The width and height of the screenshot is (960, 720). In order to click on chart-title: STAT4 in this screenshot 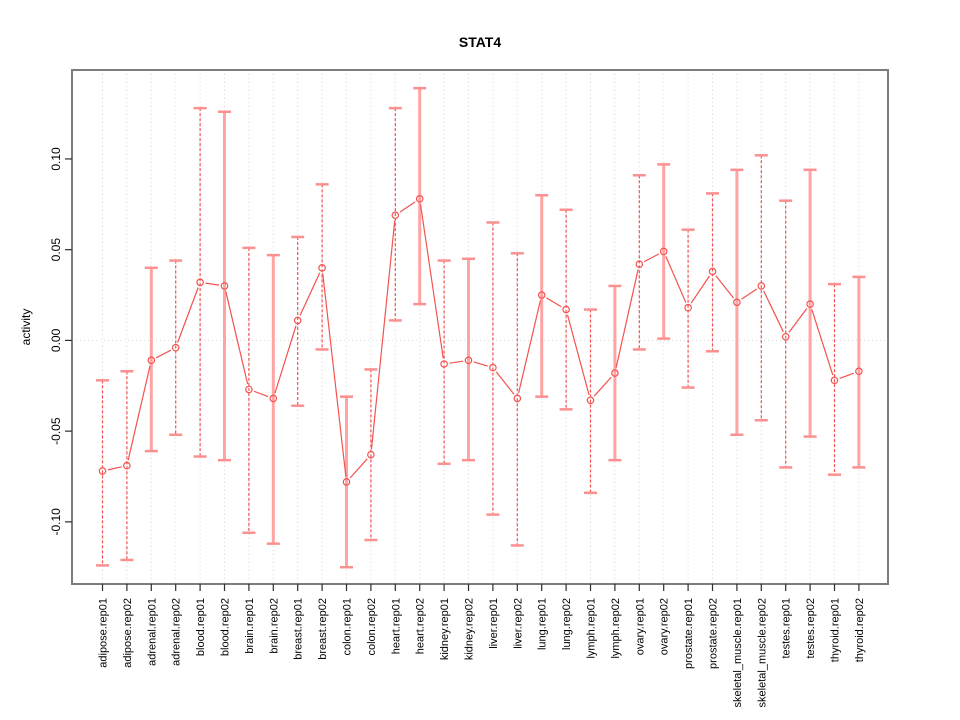, I will do `click(480, 42)`.